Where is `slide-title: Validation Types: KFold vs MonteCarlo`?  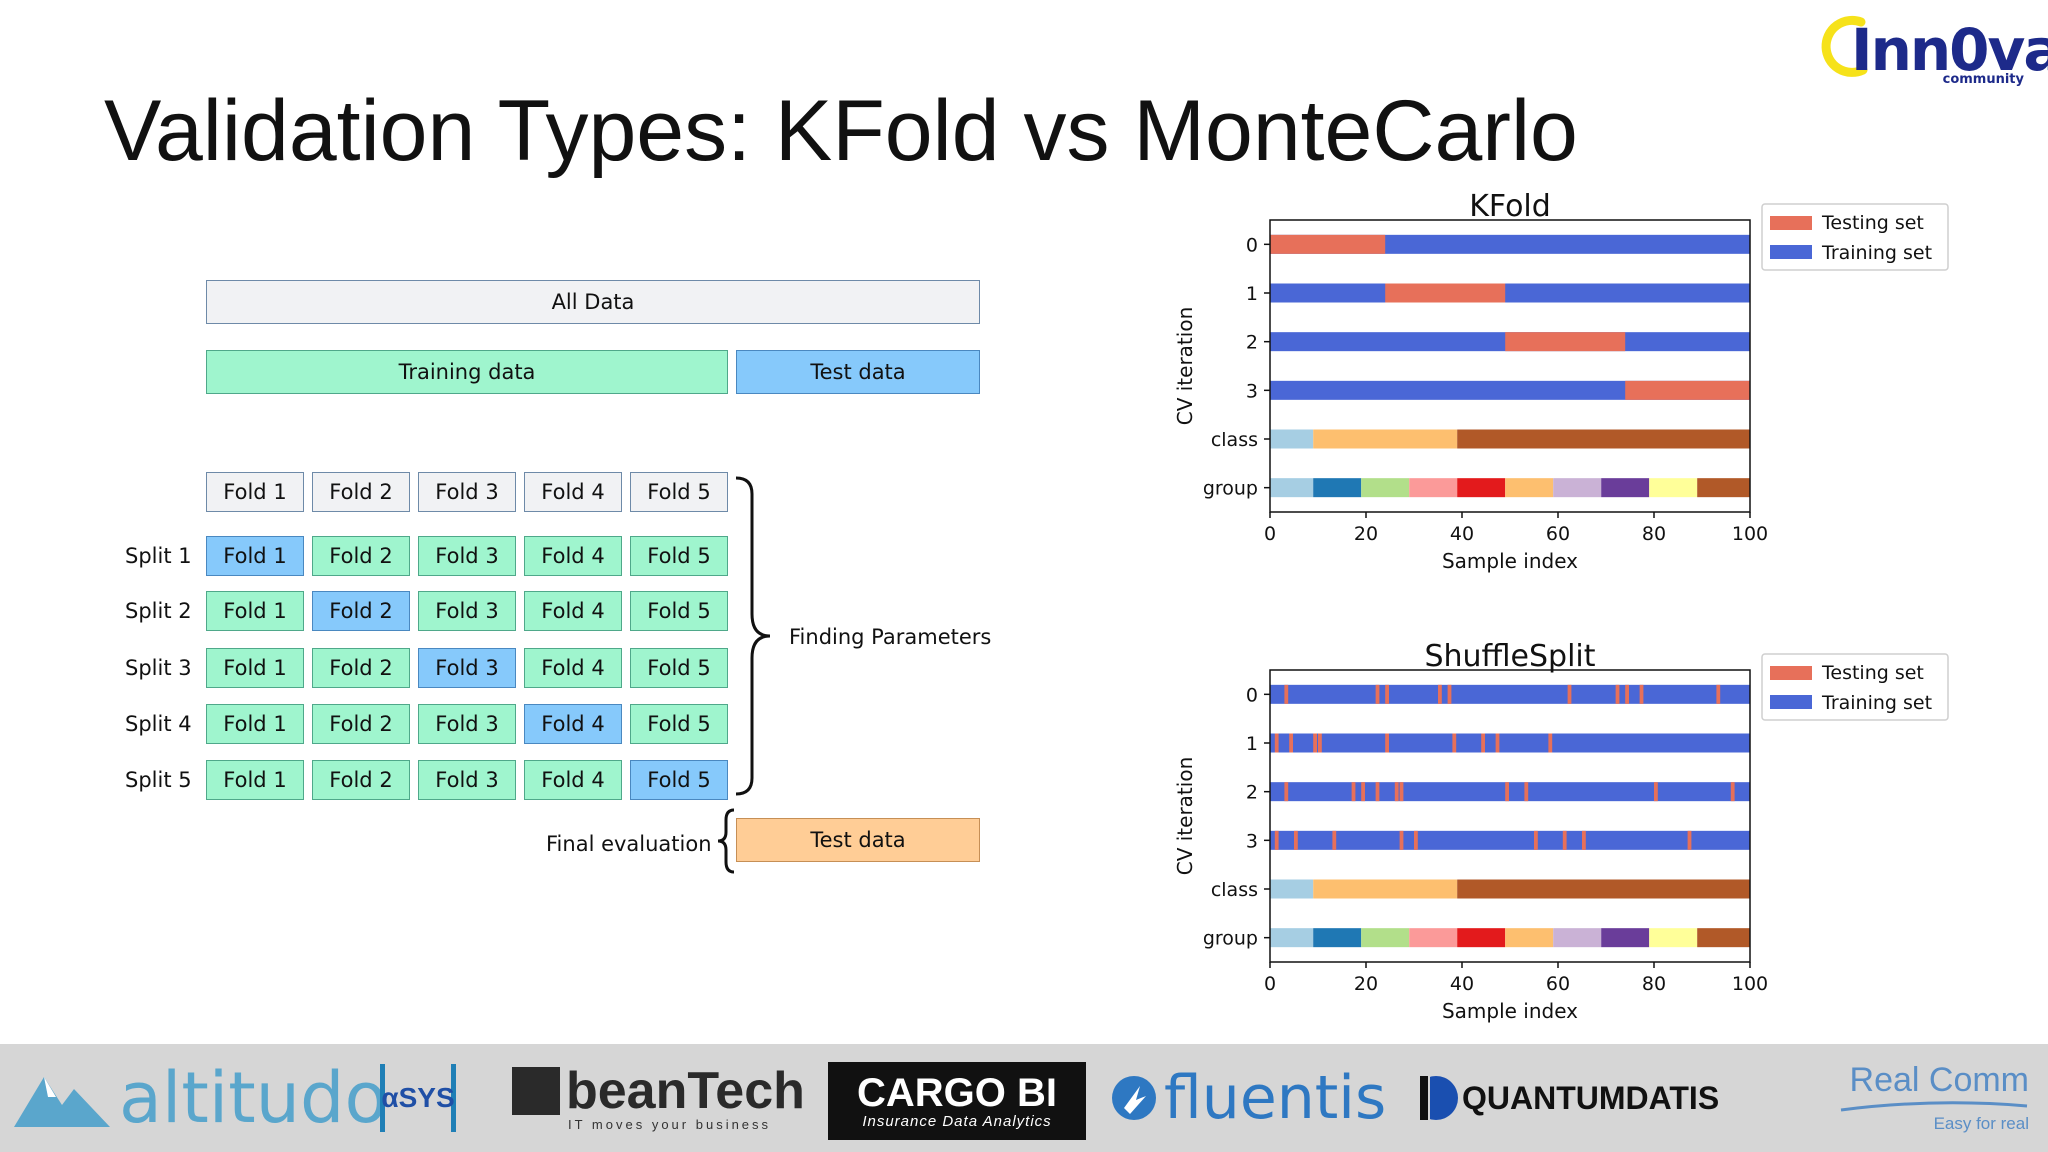 slide-title: Validation Types: KFold vs MonteCarlo is located at coordinates (841, 131).